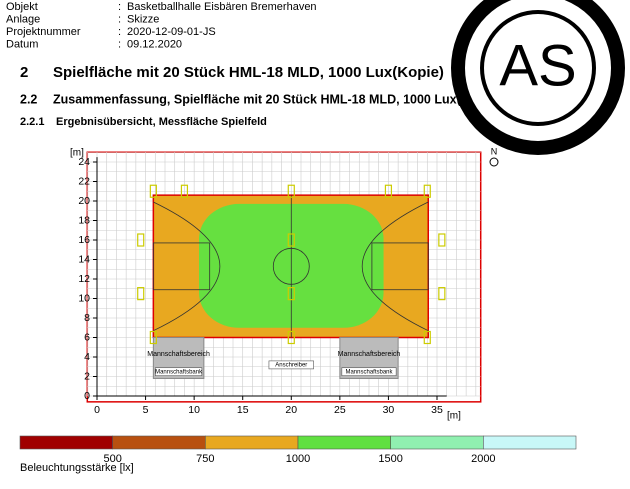  What do you see at coordinates (340, 410) in the screenshot?
I see `x-tick-label: 25` at bounding box center [340, 410].